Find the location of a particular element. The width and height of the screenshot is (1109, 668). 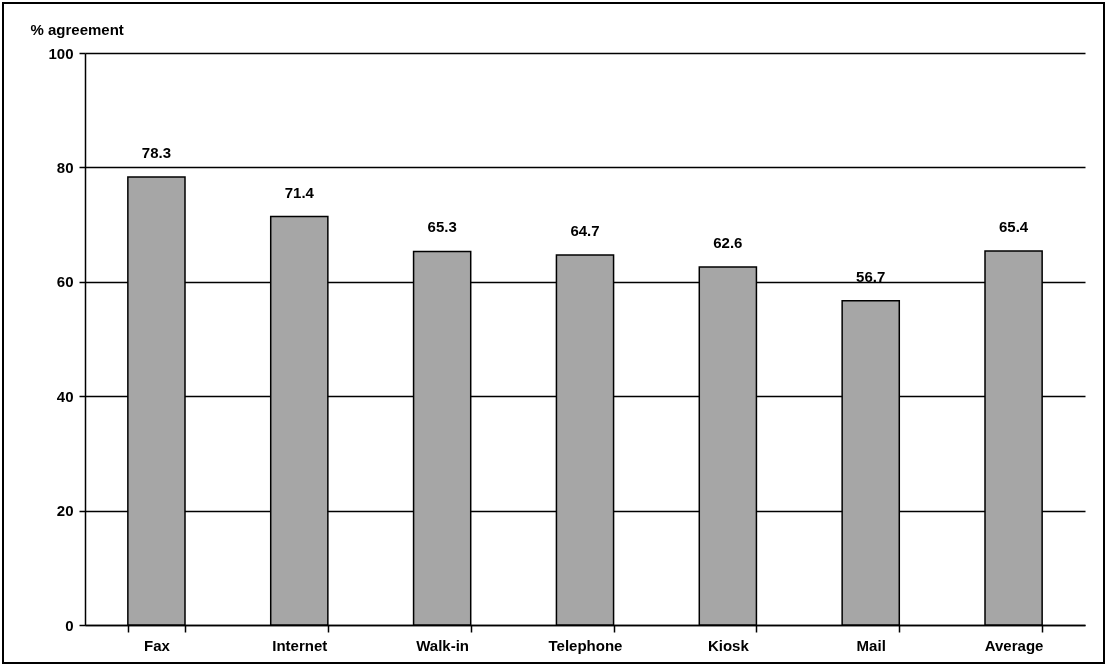

data-label: 65.3 is located at coordinates (442, 227).